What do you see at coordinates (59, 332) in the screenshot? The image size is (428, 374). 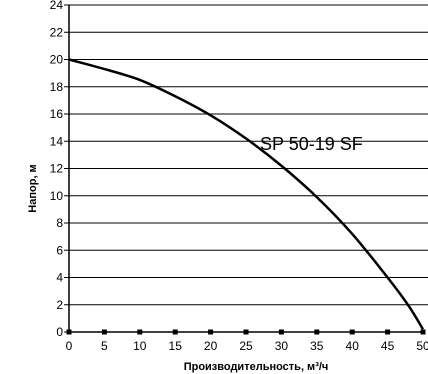 I see `y-tick-label: 0` at bounding box center [59, 332].